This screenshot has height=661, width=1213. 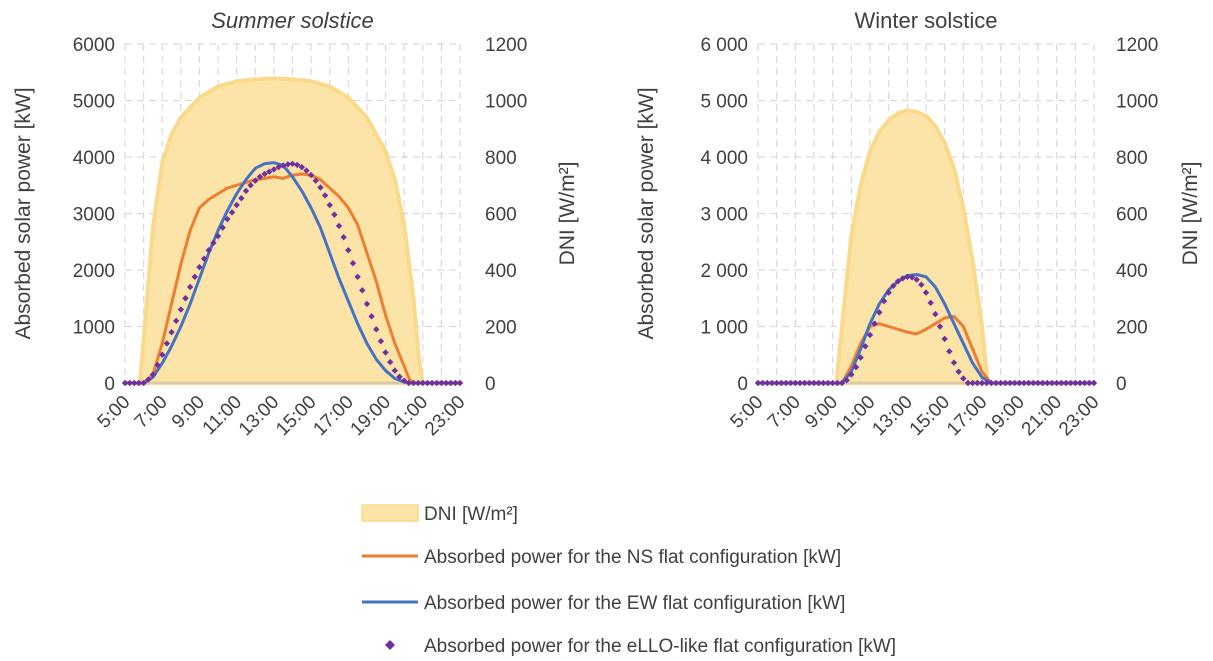 I want to click on y2-tick-label: 800, so click(x=501, y=158).